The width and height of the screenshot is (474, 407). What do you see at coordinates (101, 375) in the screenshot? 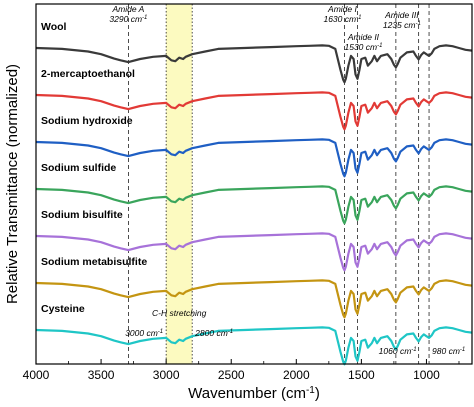
I see `x-tick-label-3500: 3500` at bounding box center [101, 375].